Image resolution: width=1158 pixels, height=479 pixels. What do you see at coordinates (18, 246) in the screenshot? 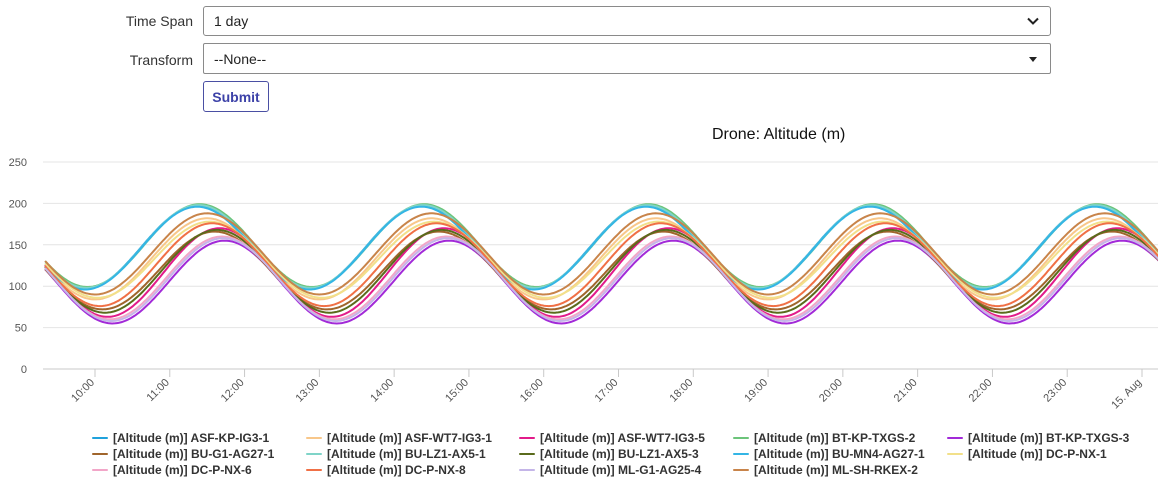
I see `y-tick-label: 150` at bounding box center [18, 246].